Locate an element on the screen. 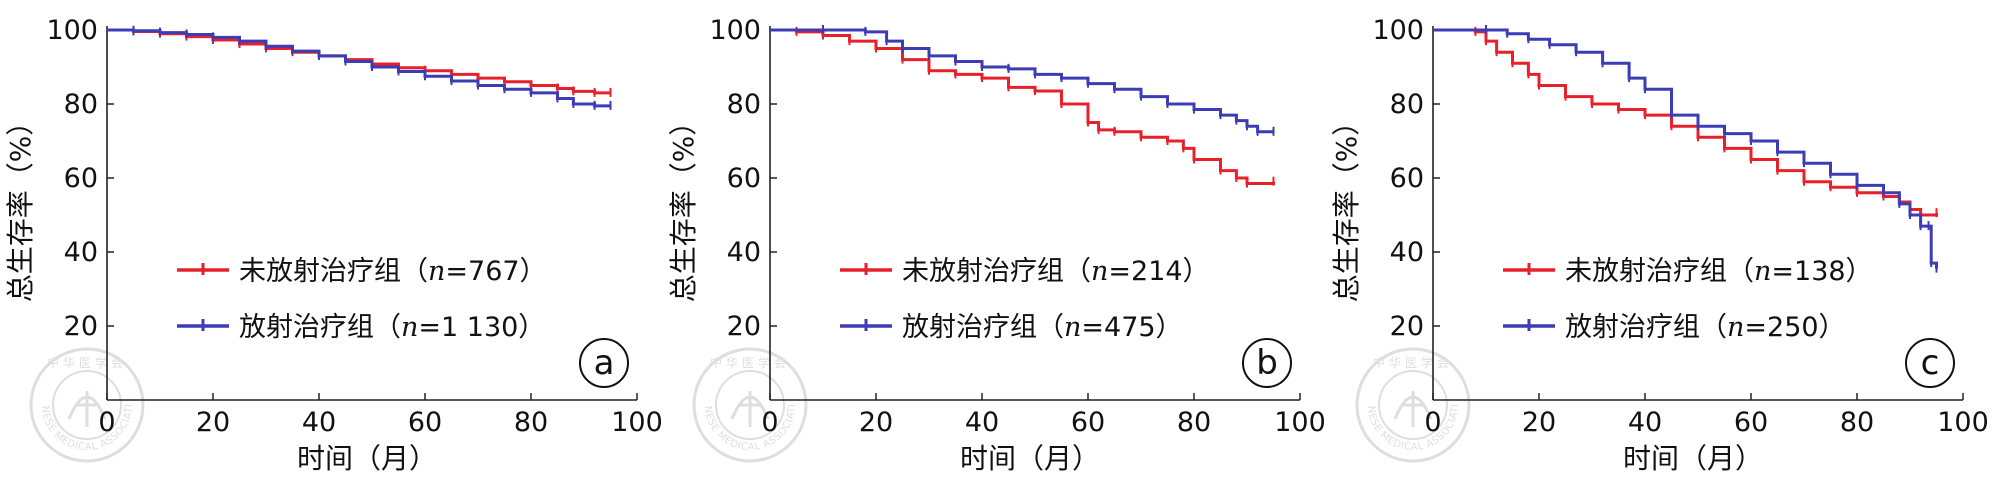 The height and width of the screenshot is (489, 1995). legend-label: 未放射治疗组（n=767） is located at coordinates (393, 271).